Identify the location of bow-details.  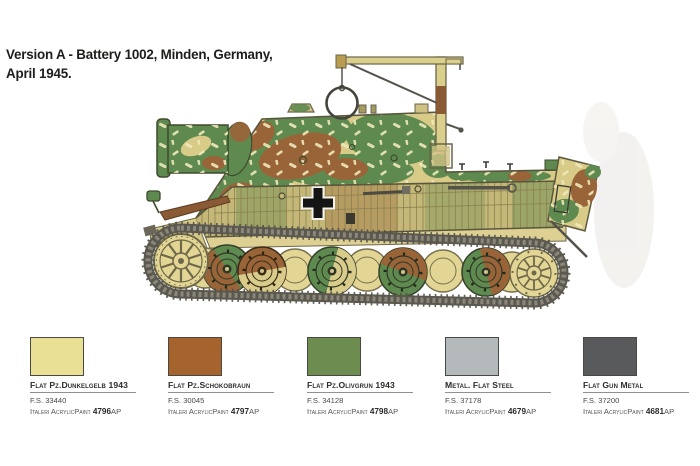
(188, 205).